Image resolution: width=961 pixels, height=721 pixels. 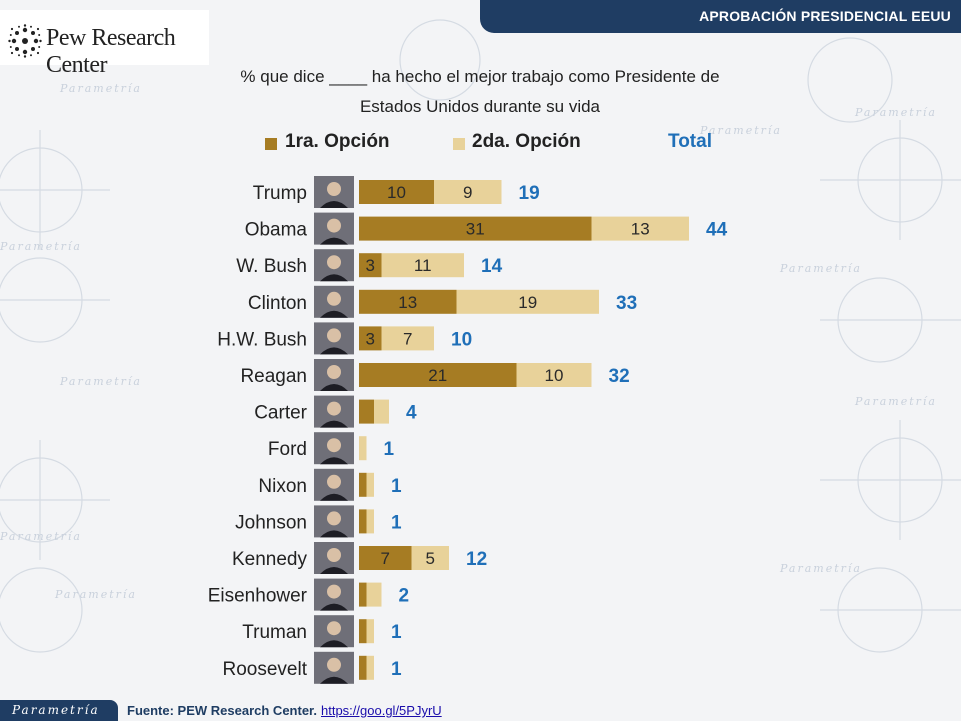 What do you see at coordinates (825, 16) in the screenshot?
I see `header-title: APROBACIÓN PRESIDENCIAL EEUU` at bounding box center [825, 16].